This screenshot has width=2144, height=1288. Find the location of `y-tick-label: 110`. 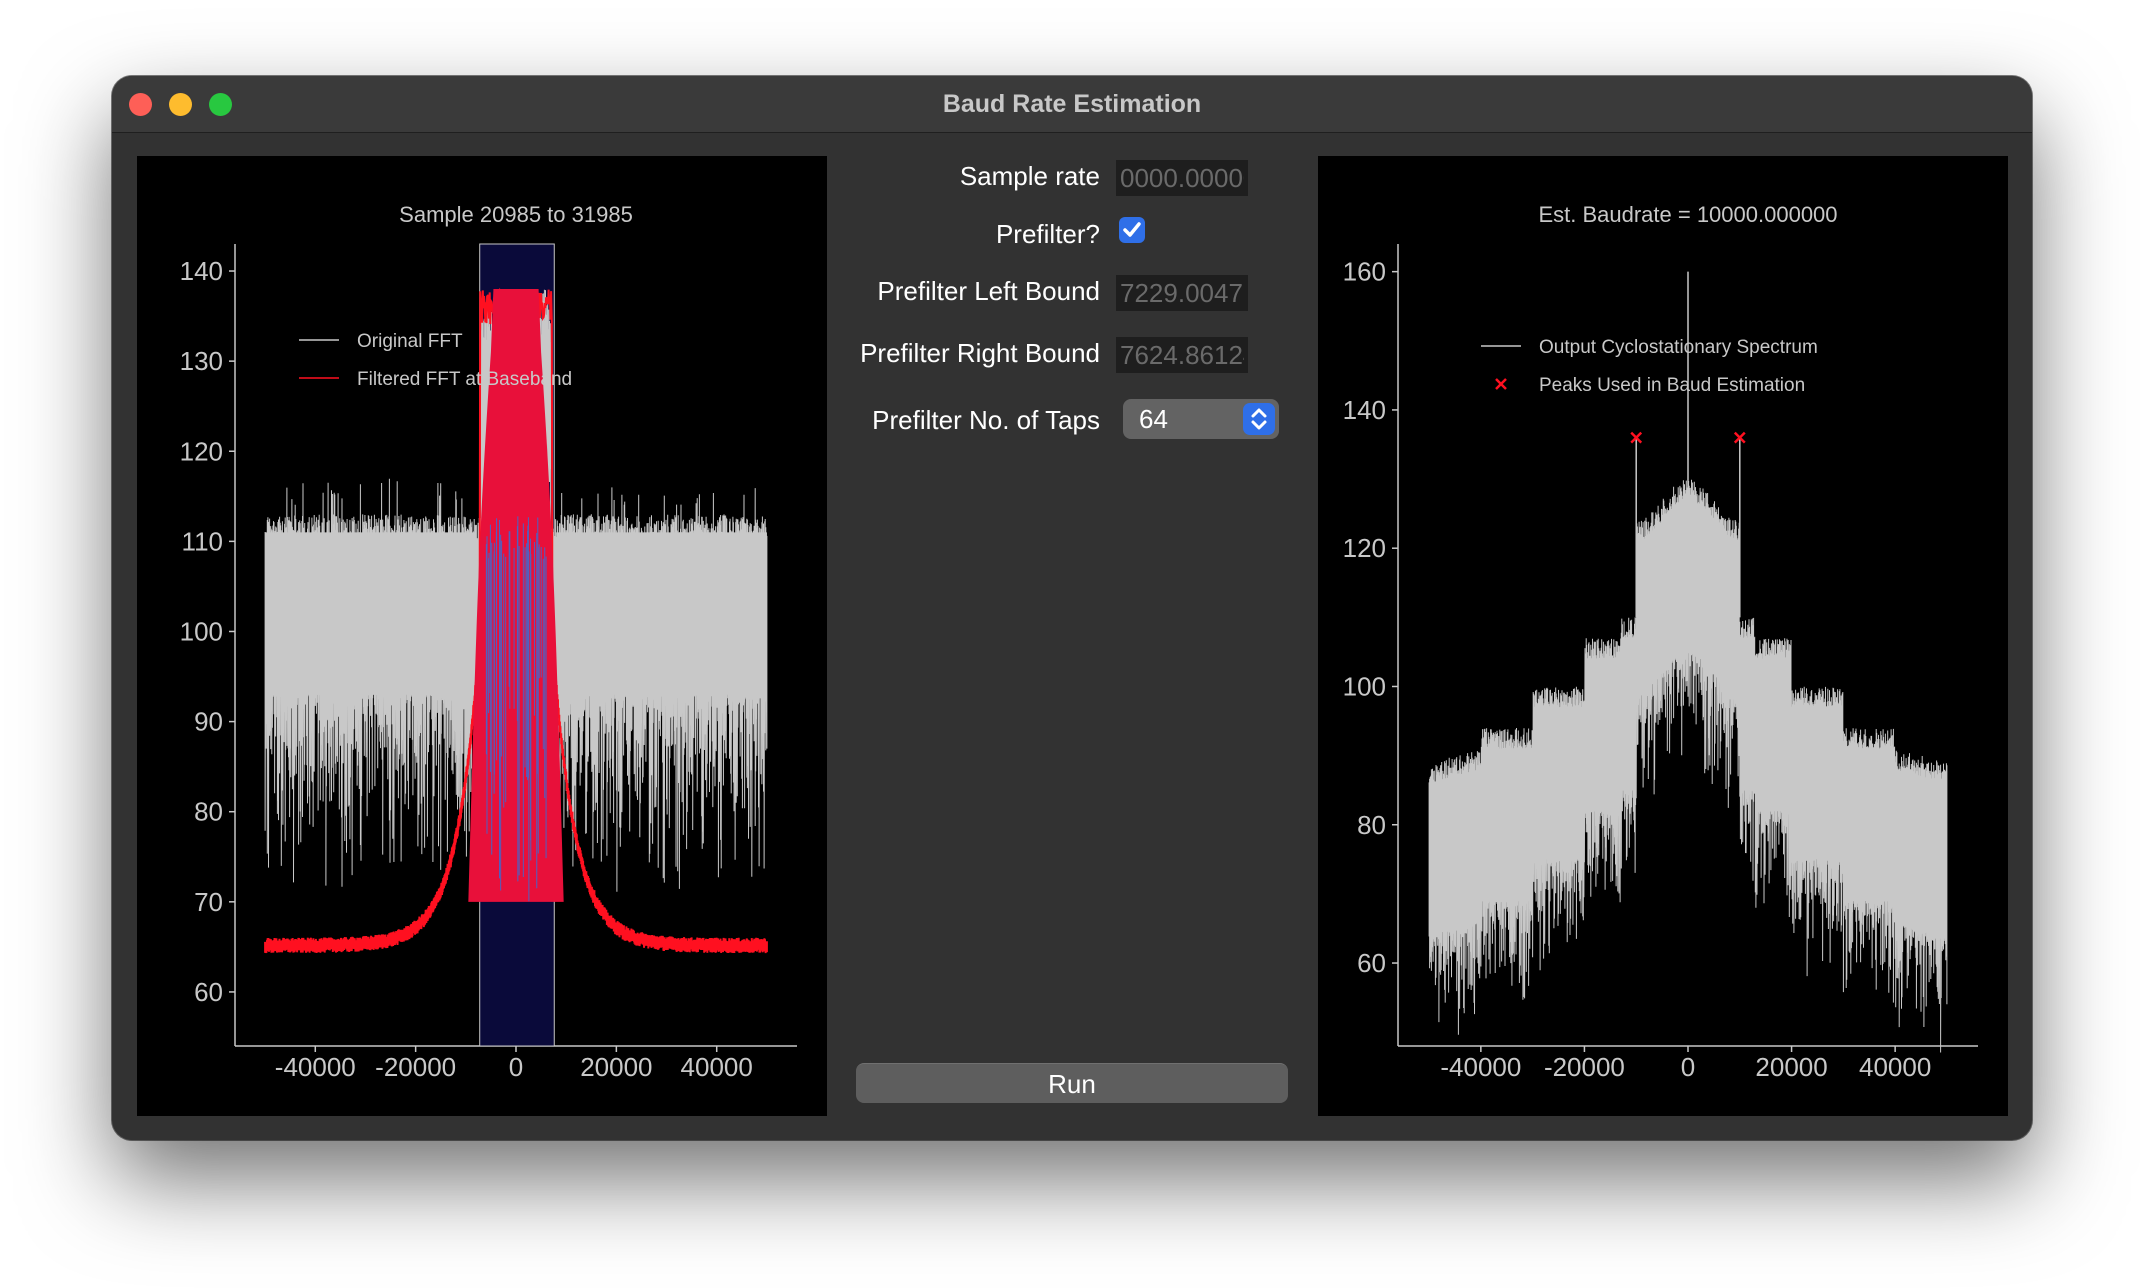

y-tick-label: 110 is located at coordinates (202, 541).